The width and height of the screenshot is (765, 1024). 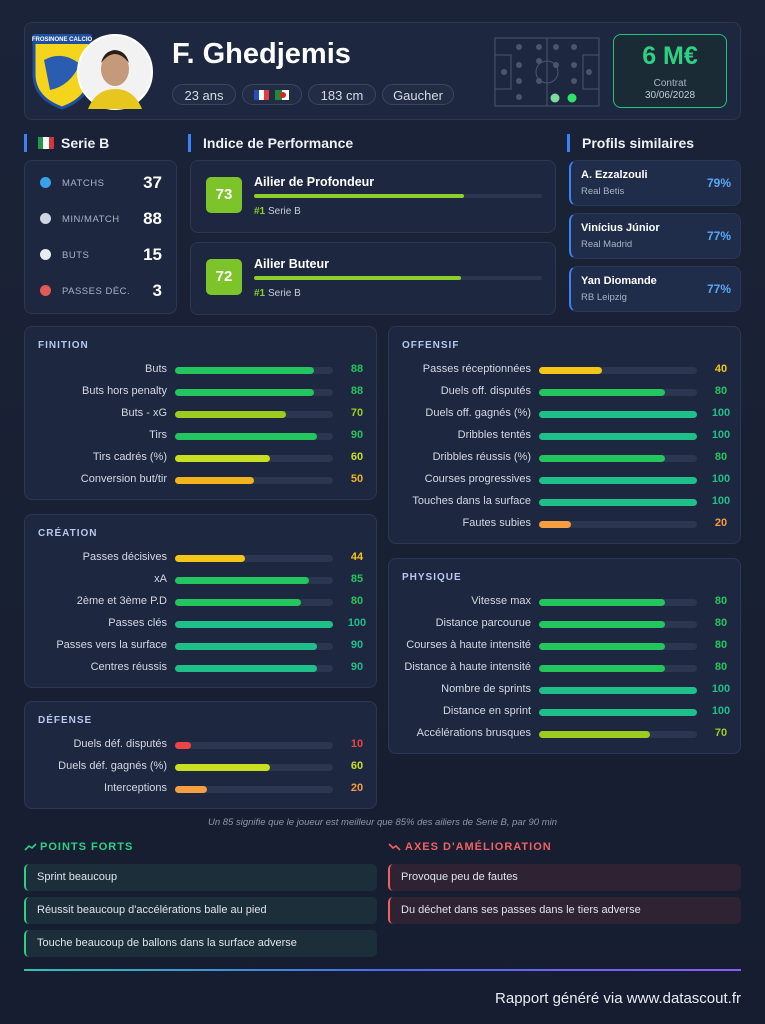 I want to click on score-fill, so click(x=358, y=278).